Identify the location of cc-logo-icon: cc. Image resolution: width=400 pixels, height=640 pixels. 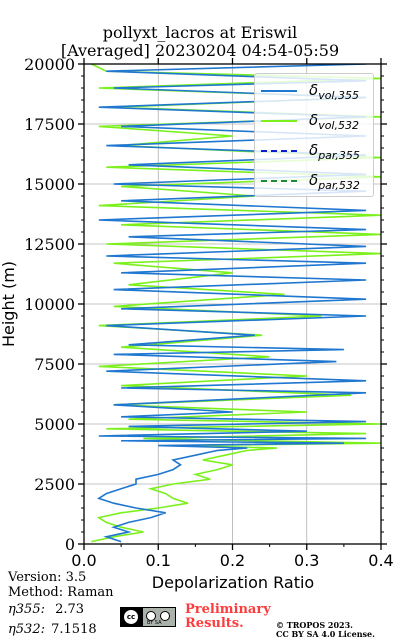
(131, 617).